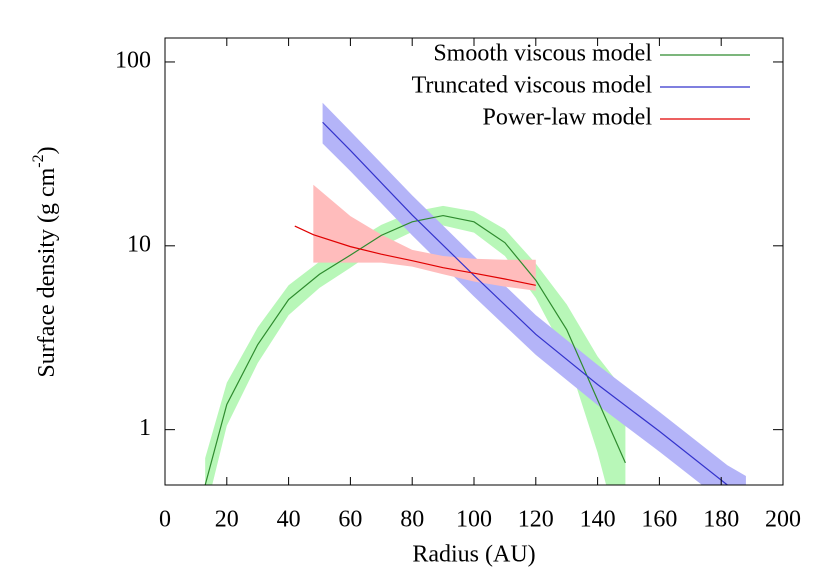 The height and width of the screenshot is (581, 830). Describe the element at coordinates (415, 255) in the screenshot. I see `model-line` at that location.